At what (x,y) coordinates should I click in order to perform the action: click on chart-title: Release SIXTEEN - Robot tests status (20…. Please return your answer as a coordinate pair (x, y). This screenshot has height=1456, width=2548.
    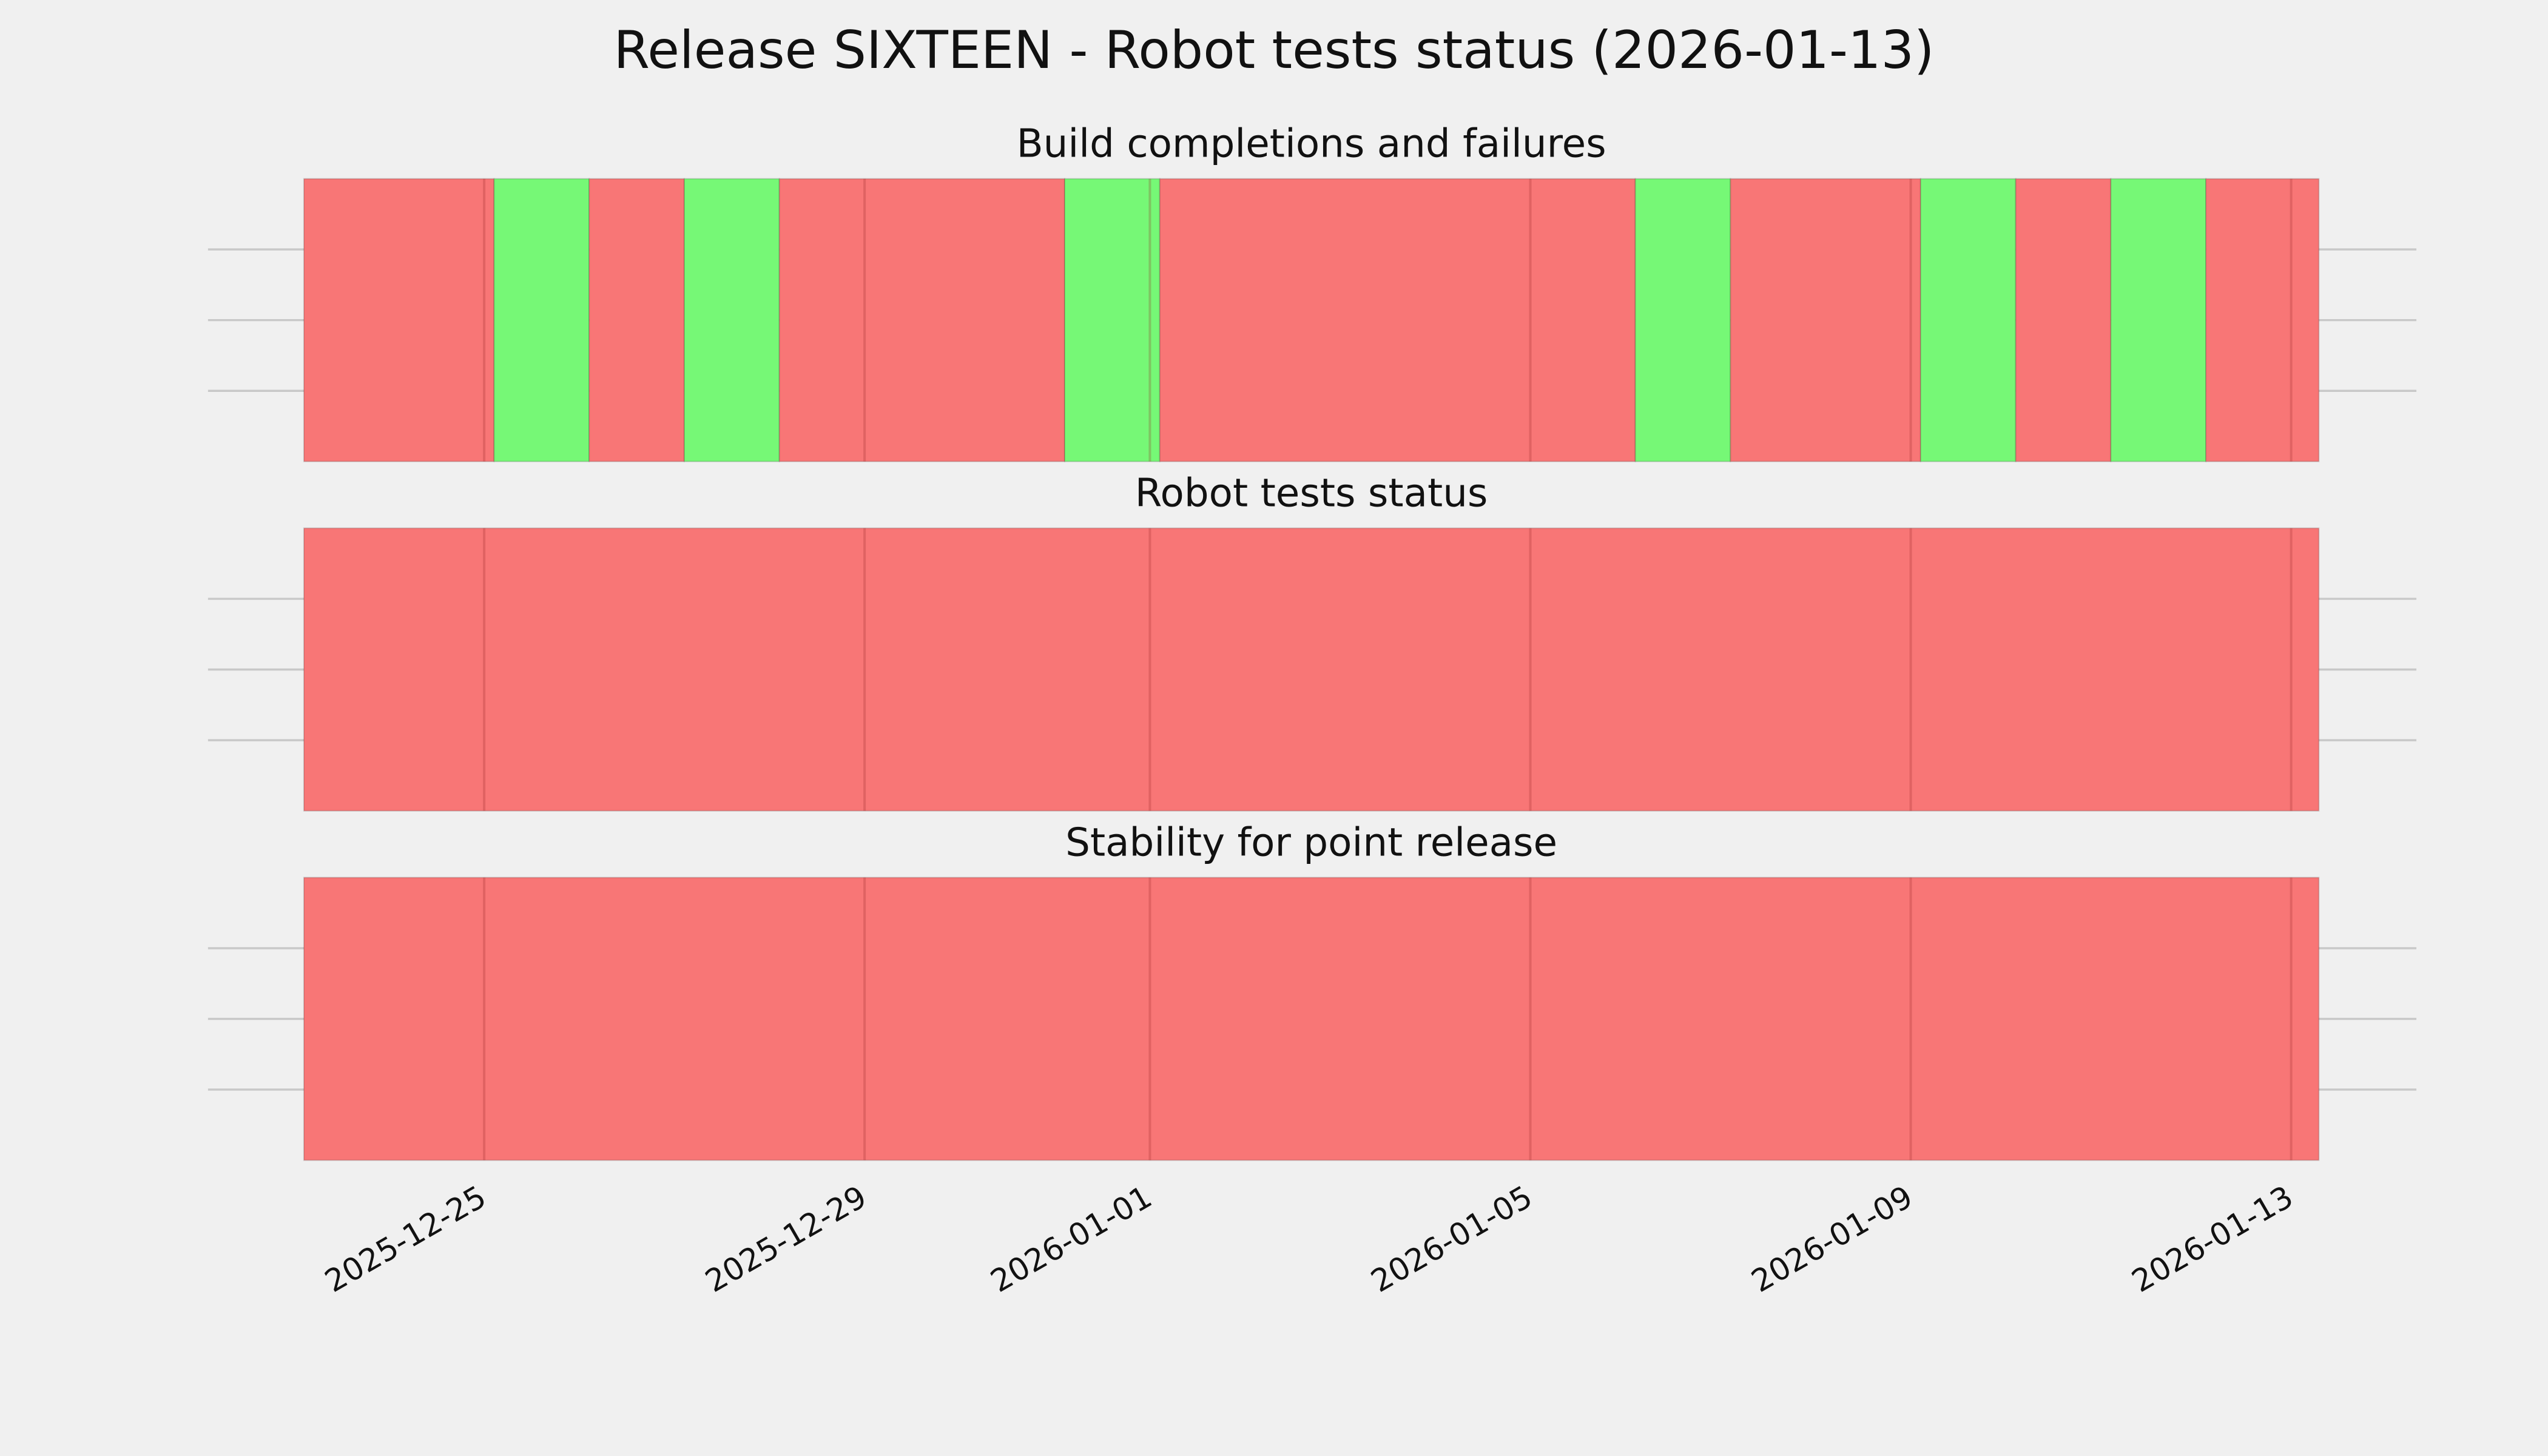
    Looking at the image, I should click on (1274, 50).